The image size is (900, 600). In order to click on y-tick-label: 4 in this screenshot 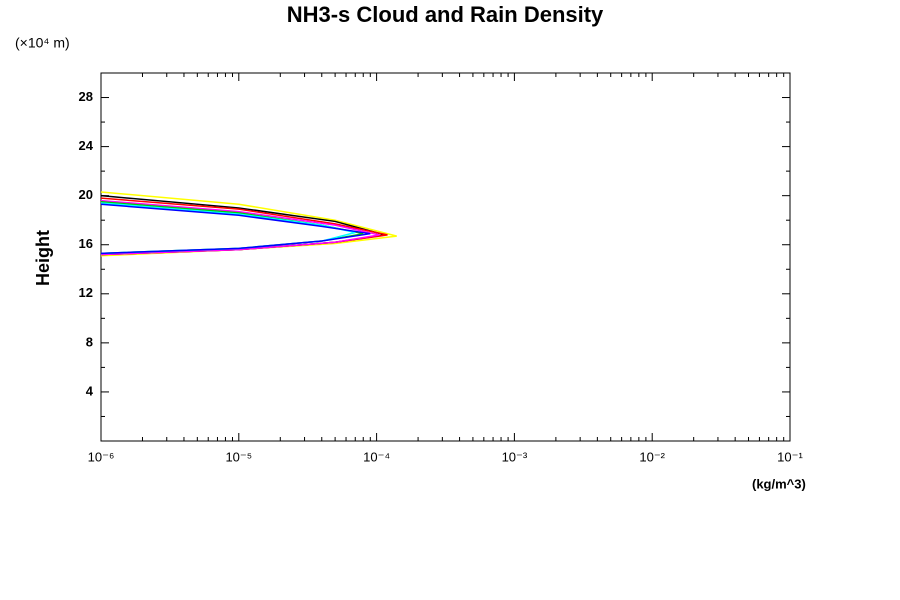, I will do `click(90, 390)`.